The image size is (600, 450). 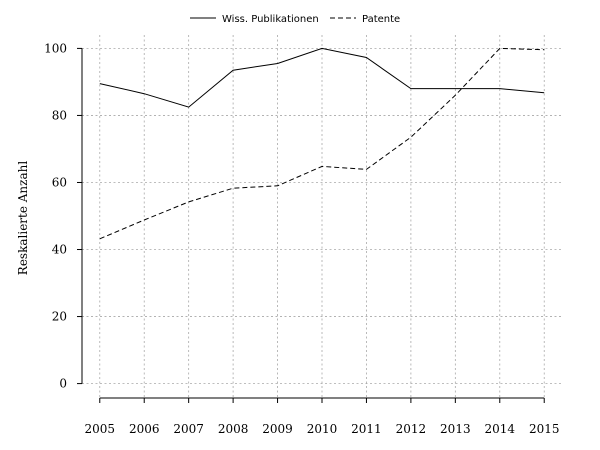 What do you see at coordinates (23, 218) in the screenshot?
I see `y-axis-title: Reskalierte Anzahl` at bounding box center [23, 218].